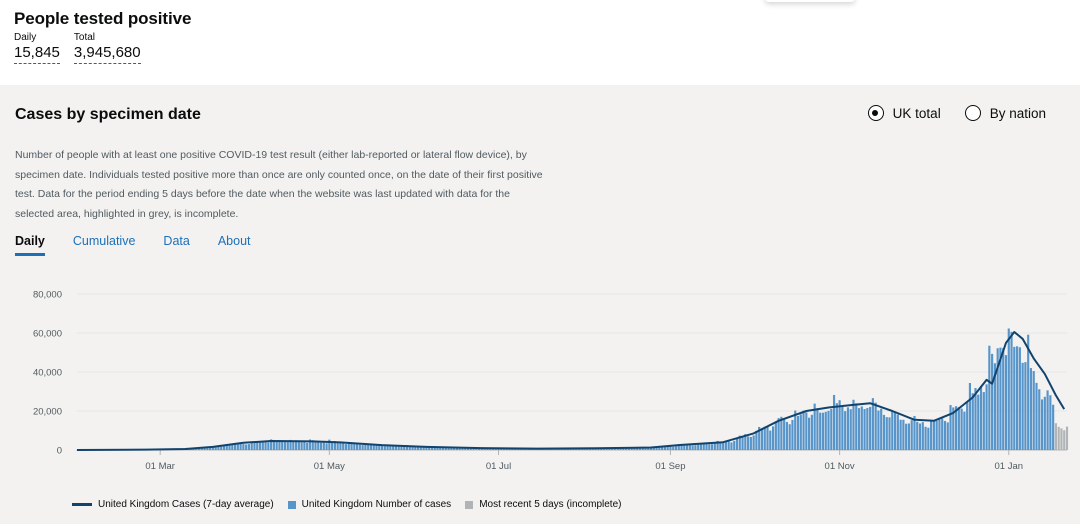  Describe the element at coordinates (103, 18) in the screenshot. I see `headline-title: People tested positive` at that location.